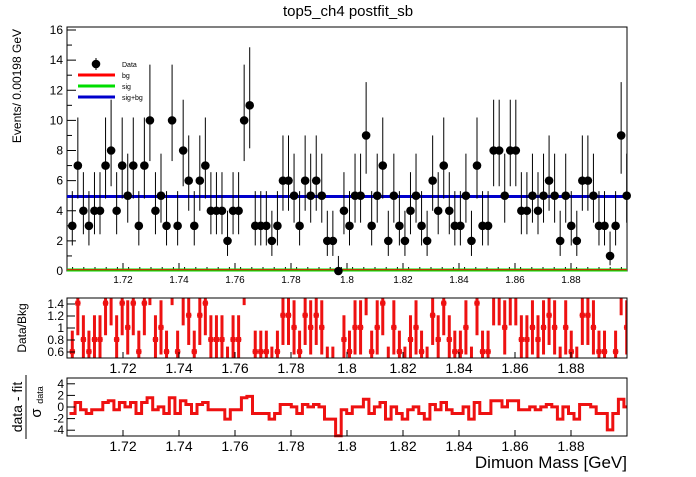 This screenshot has height=477, width=696. Describe the element at coordinates (55, 316) in the screenshot. I see `ratio-y-tick-label: 1.2` at that location.